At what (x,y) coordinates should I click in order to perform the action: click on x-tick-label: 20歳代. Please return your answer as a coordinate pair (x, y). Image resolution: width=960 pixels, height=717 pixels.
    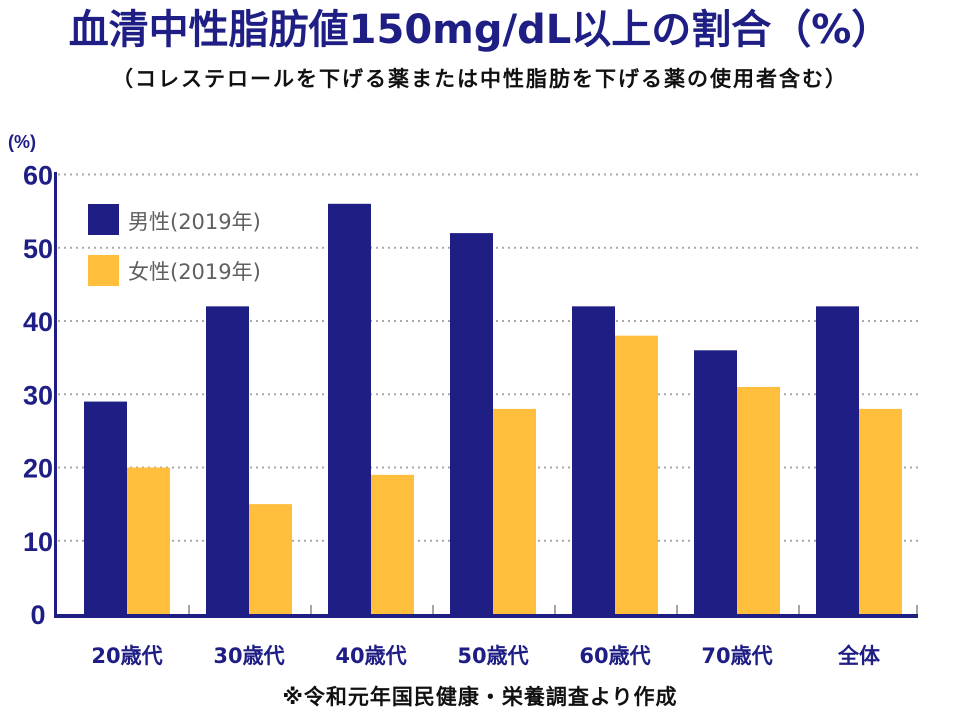
    Looking at the image, I should click on (126, 656).